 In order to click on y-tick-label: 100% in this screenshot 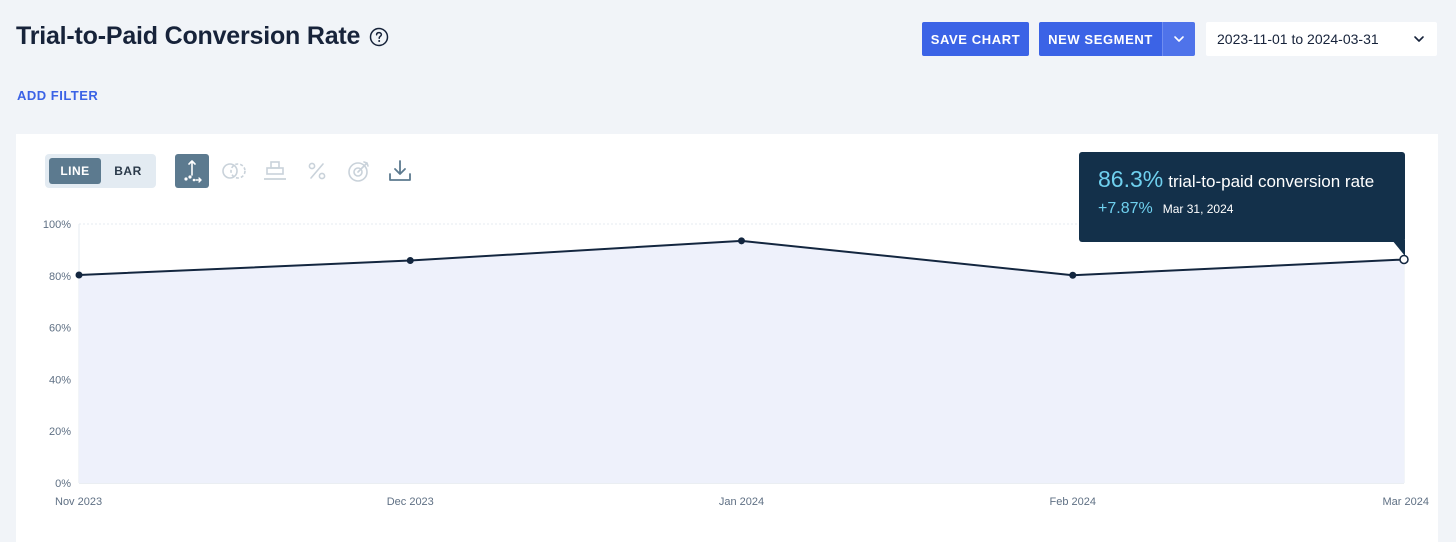, I will do `click(57, 225)`.